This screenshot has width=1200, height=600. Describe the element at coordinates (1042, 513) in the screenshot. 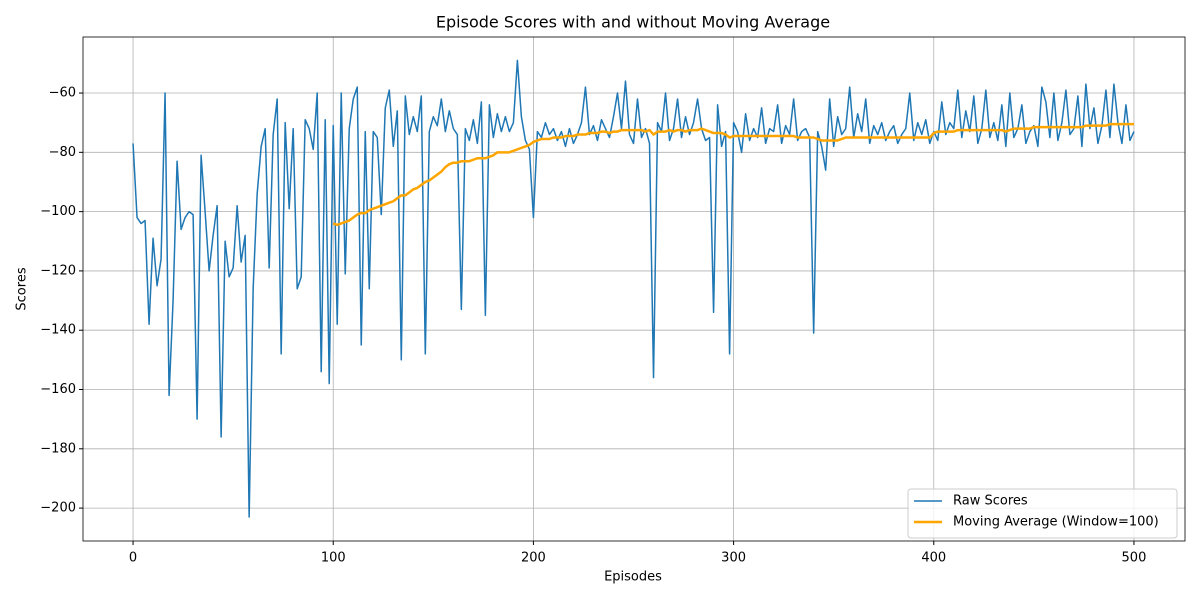

I see `legend-box` at that location.